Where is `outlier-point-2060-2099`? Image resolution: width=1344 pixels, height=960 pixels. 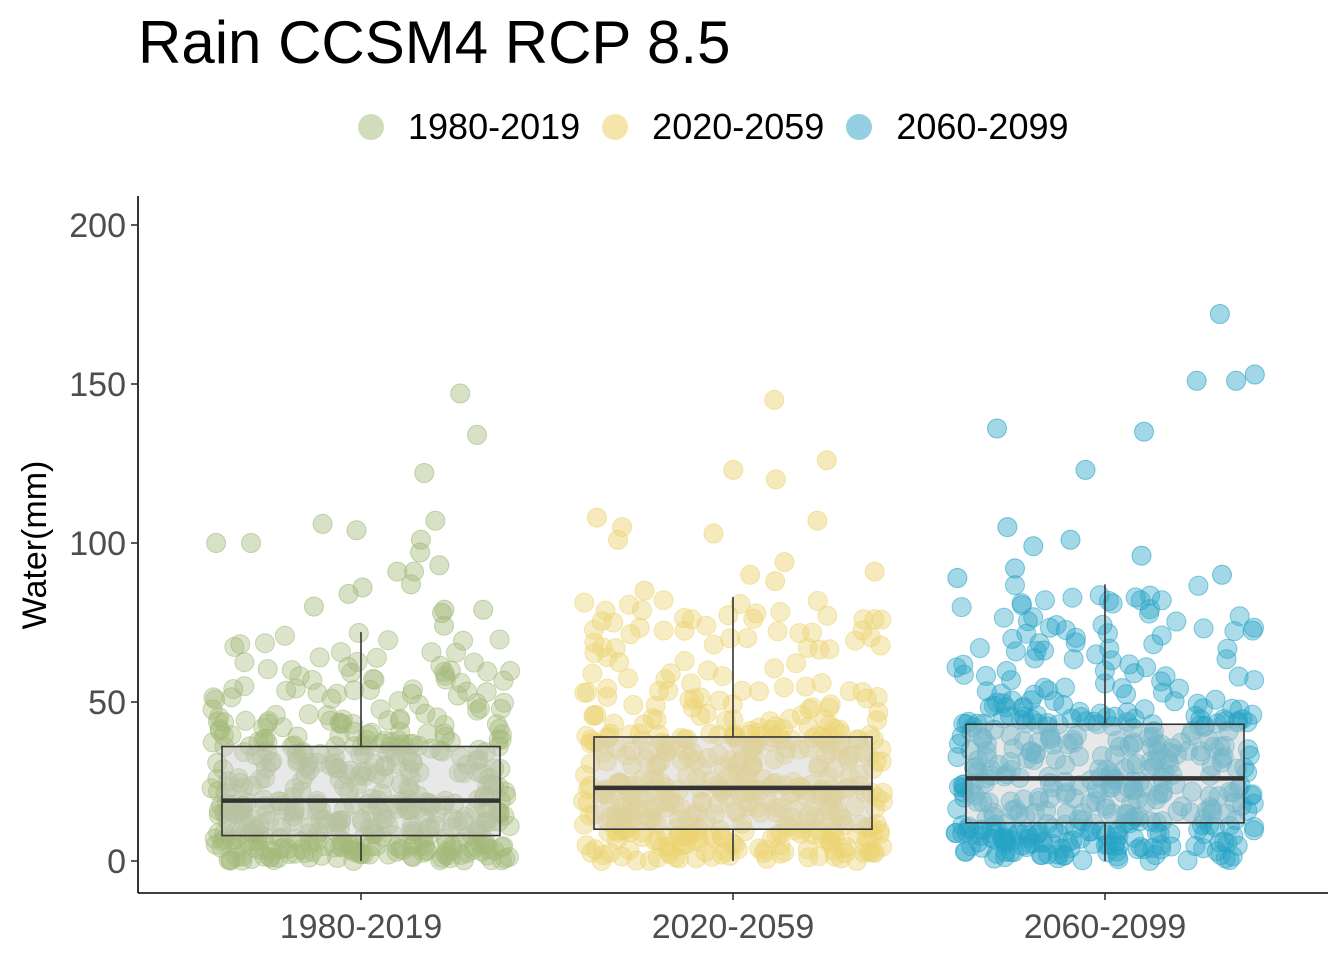 outlier-point-2060-2099 is located at coordinates (1222, 574).